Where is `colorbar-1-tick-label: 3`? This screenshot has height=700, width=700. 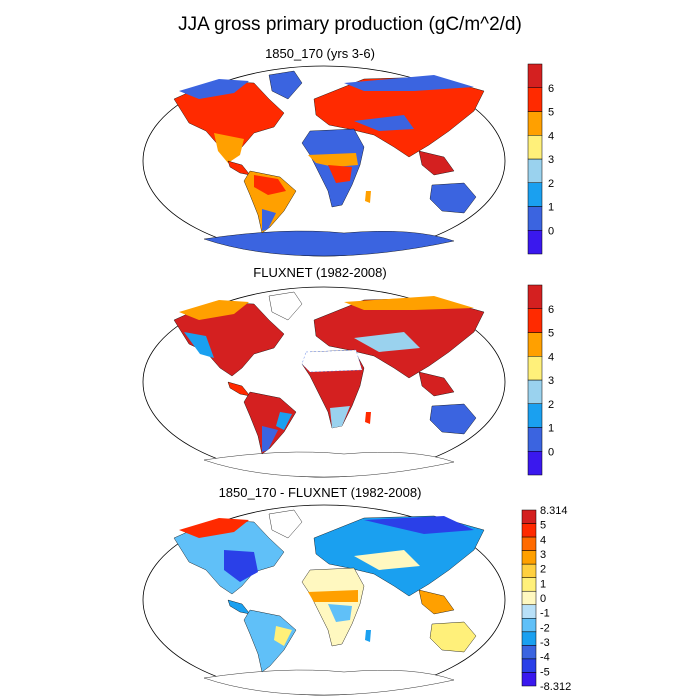
colorbar-1-tick-label: 3 is located at coordinates (551, 160).